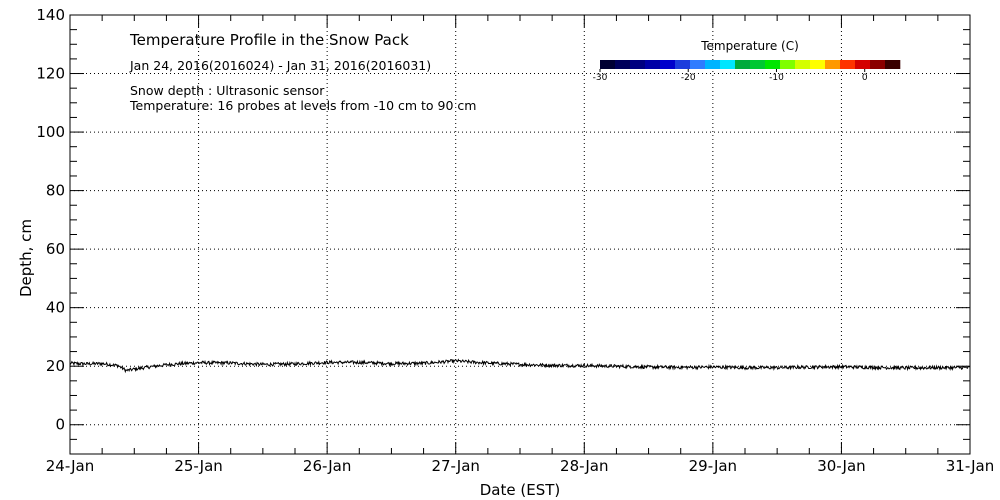  I want to click on colorbar-ticks: -30 -20 -10 0, so click(730, 76).